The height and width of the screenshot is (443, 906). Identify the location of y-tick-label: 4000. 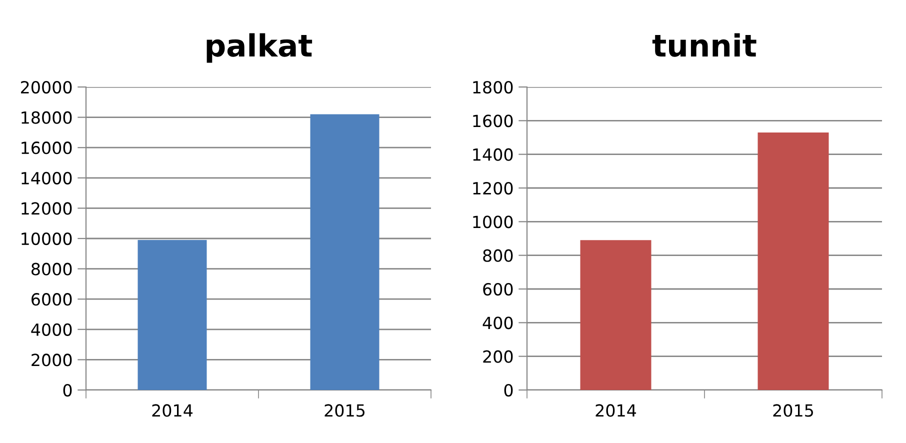
(51, 329).